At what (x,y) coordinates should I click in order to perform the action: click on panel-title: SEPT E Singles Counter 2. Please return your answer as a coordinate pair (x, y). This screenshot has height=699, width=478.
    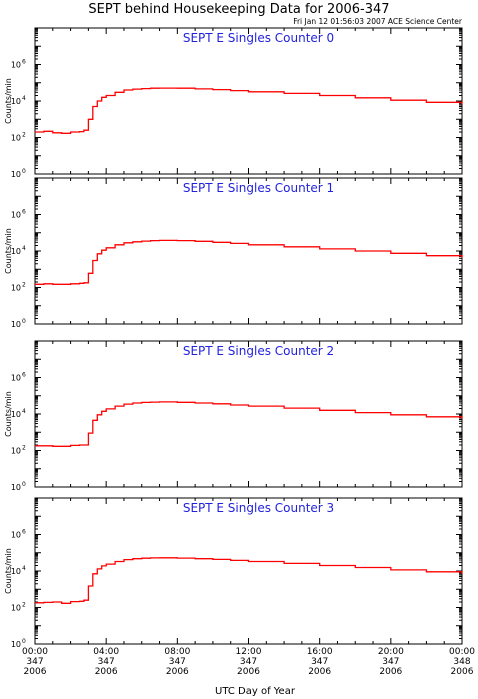
    Looking at the image, I should click on (258, 351).